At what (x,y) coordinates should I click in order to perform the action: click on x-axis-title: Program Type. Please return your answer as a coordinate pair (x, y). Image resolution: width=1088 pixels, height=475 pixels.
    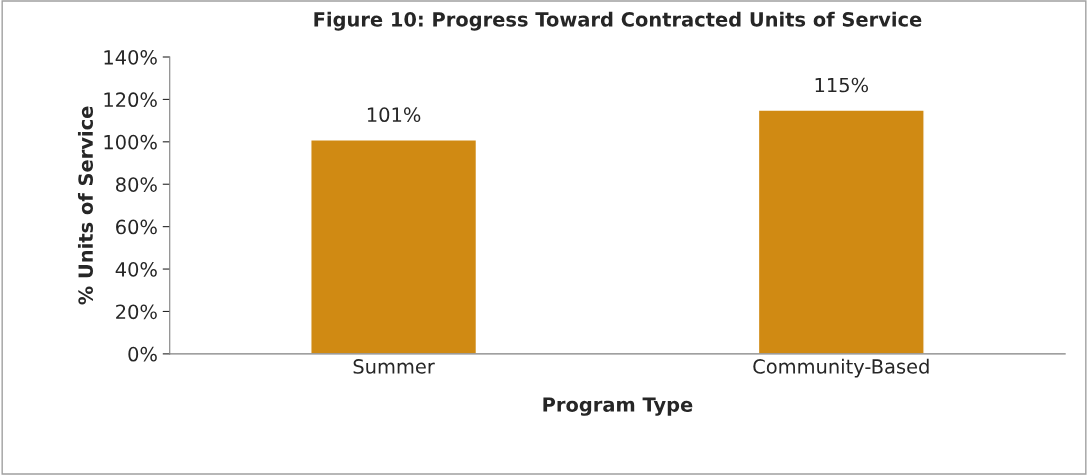
    Looking at the image, I should click on (618, 406).